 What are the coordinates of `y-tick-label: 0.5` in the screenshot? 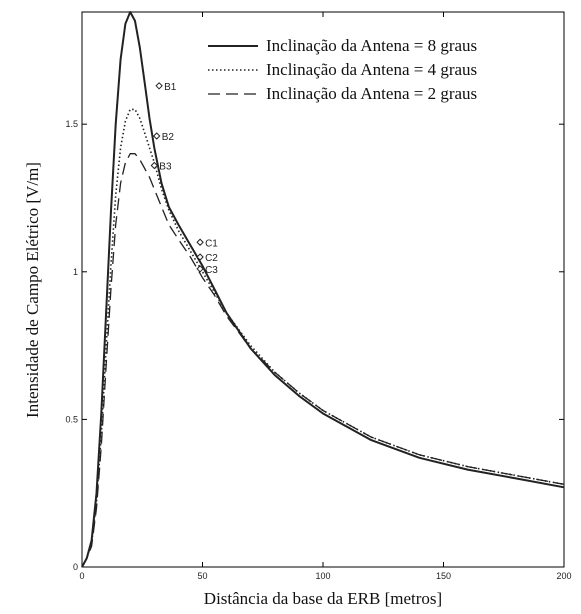 It's located at (71, 419).